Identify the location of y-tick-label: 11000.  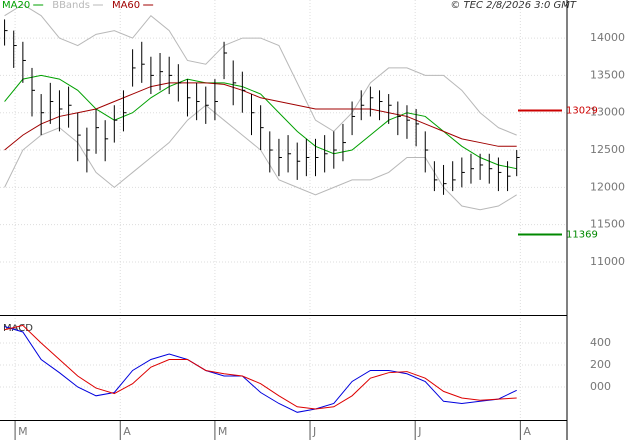
(607, 261).